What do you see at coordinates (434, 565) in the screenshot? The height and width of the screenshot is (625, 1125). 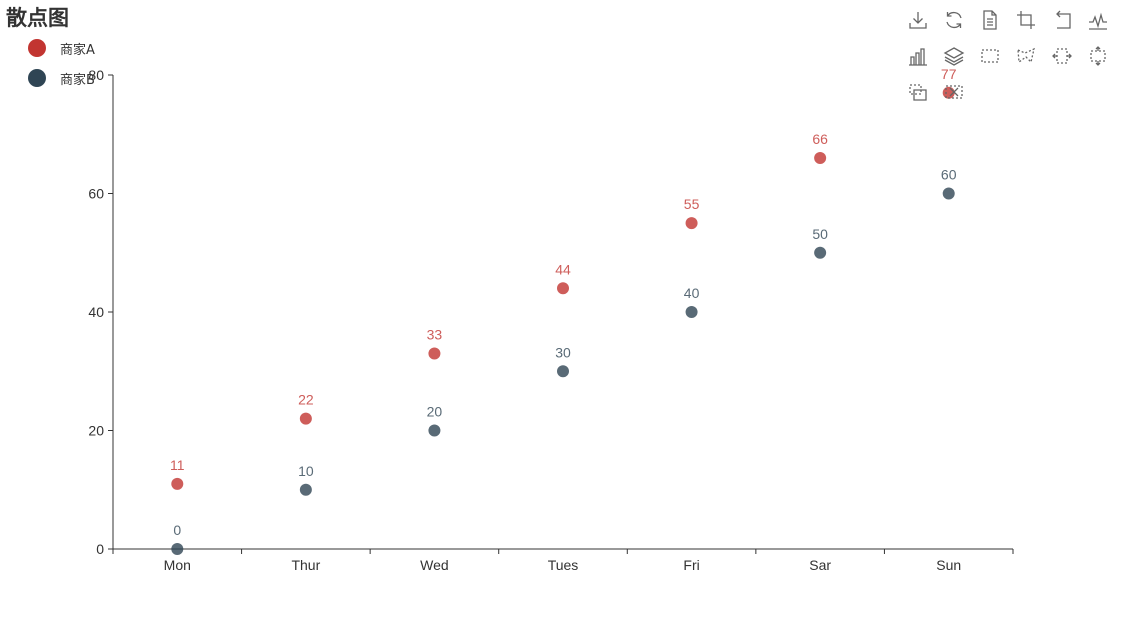 I see `x-tick-label: Wed` at bounding box center [434, 565].